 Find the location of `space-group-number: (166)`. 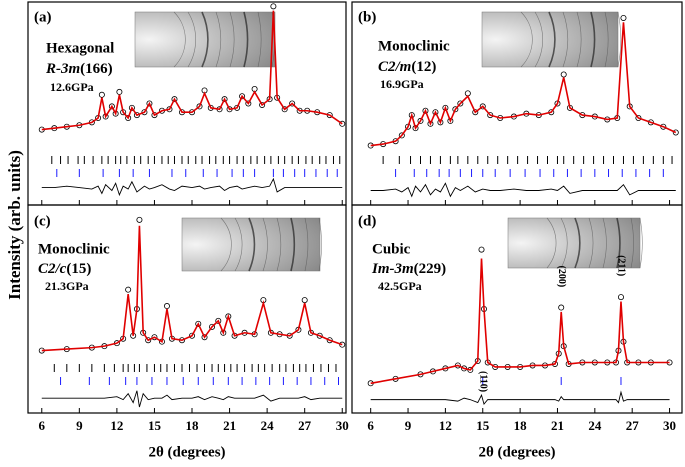

space-group-number: (166) is located at coordinates (96, 69).